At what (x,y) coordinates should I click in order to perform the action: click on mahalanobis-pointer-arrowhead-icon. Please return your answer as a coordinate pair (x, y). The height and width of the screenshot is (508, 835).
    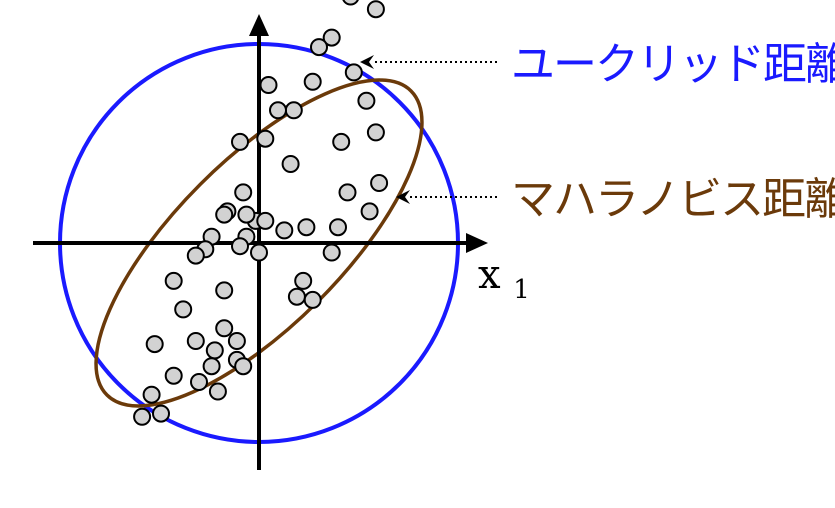
    Looking at the image, I should click on (403, 197).